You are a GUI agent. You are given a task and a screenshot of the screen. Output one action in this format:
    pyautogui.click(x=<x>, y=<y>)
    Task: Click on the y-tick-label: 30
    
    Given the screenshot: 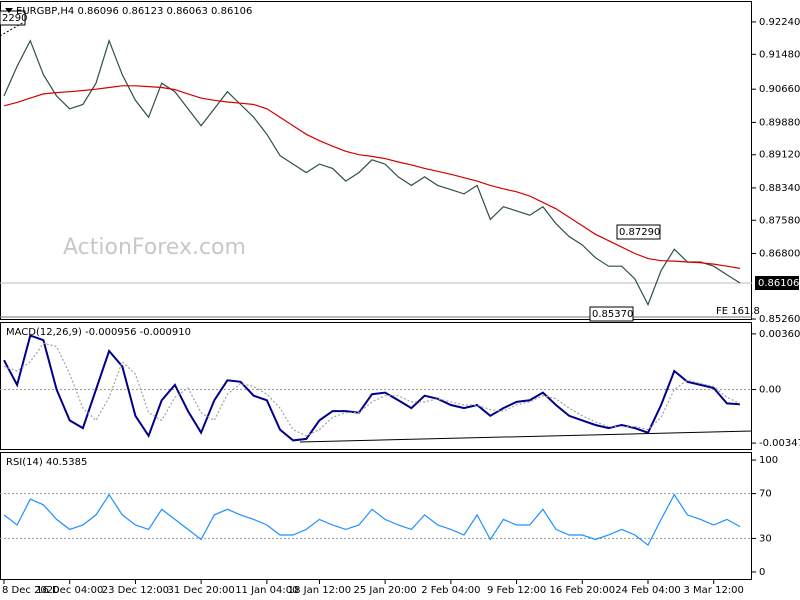 What is the action you would take?
    pyautogui.click(x=765, y=538)
    